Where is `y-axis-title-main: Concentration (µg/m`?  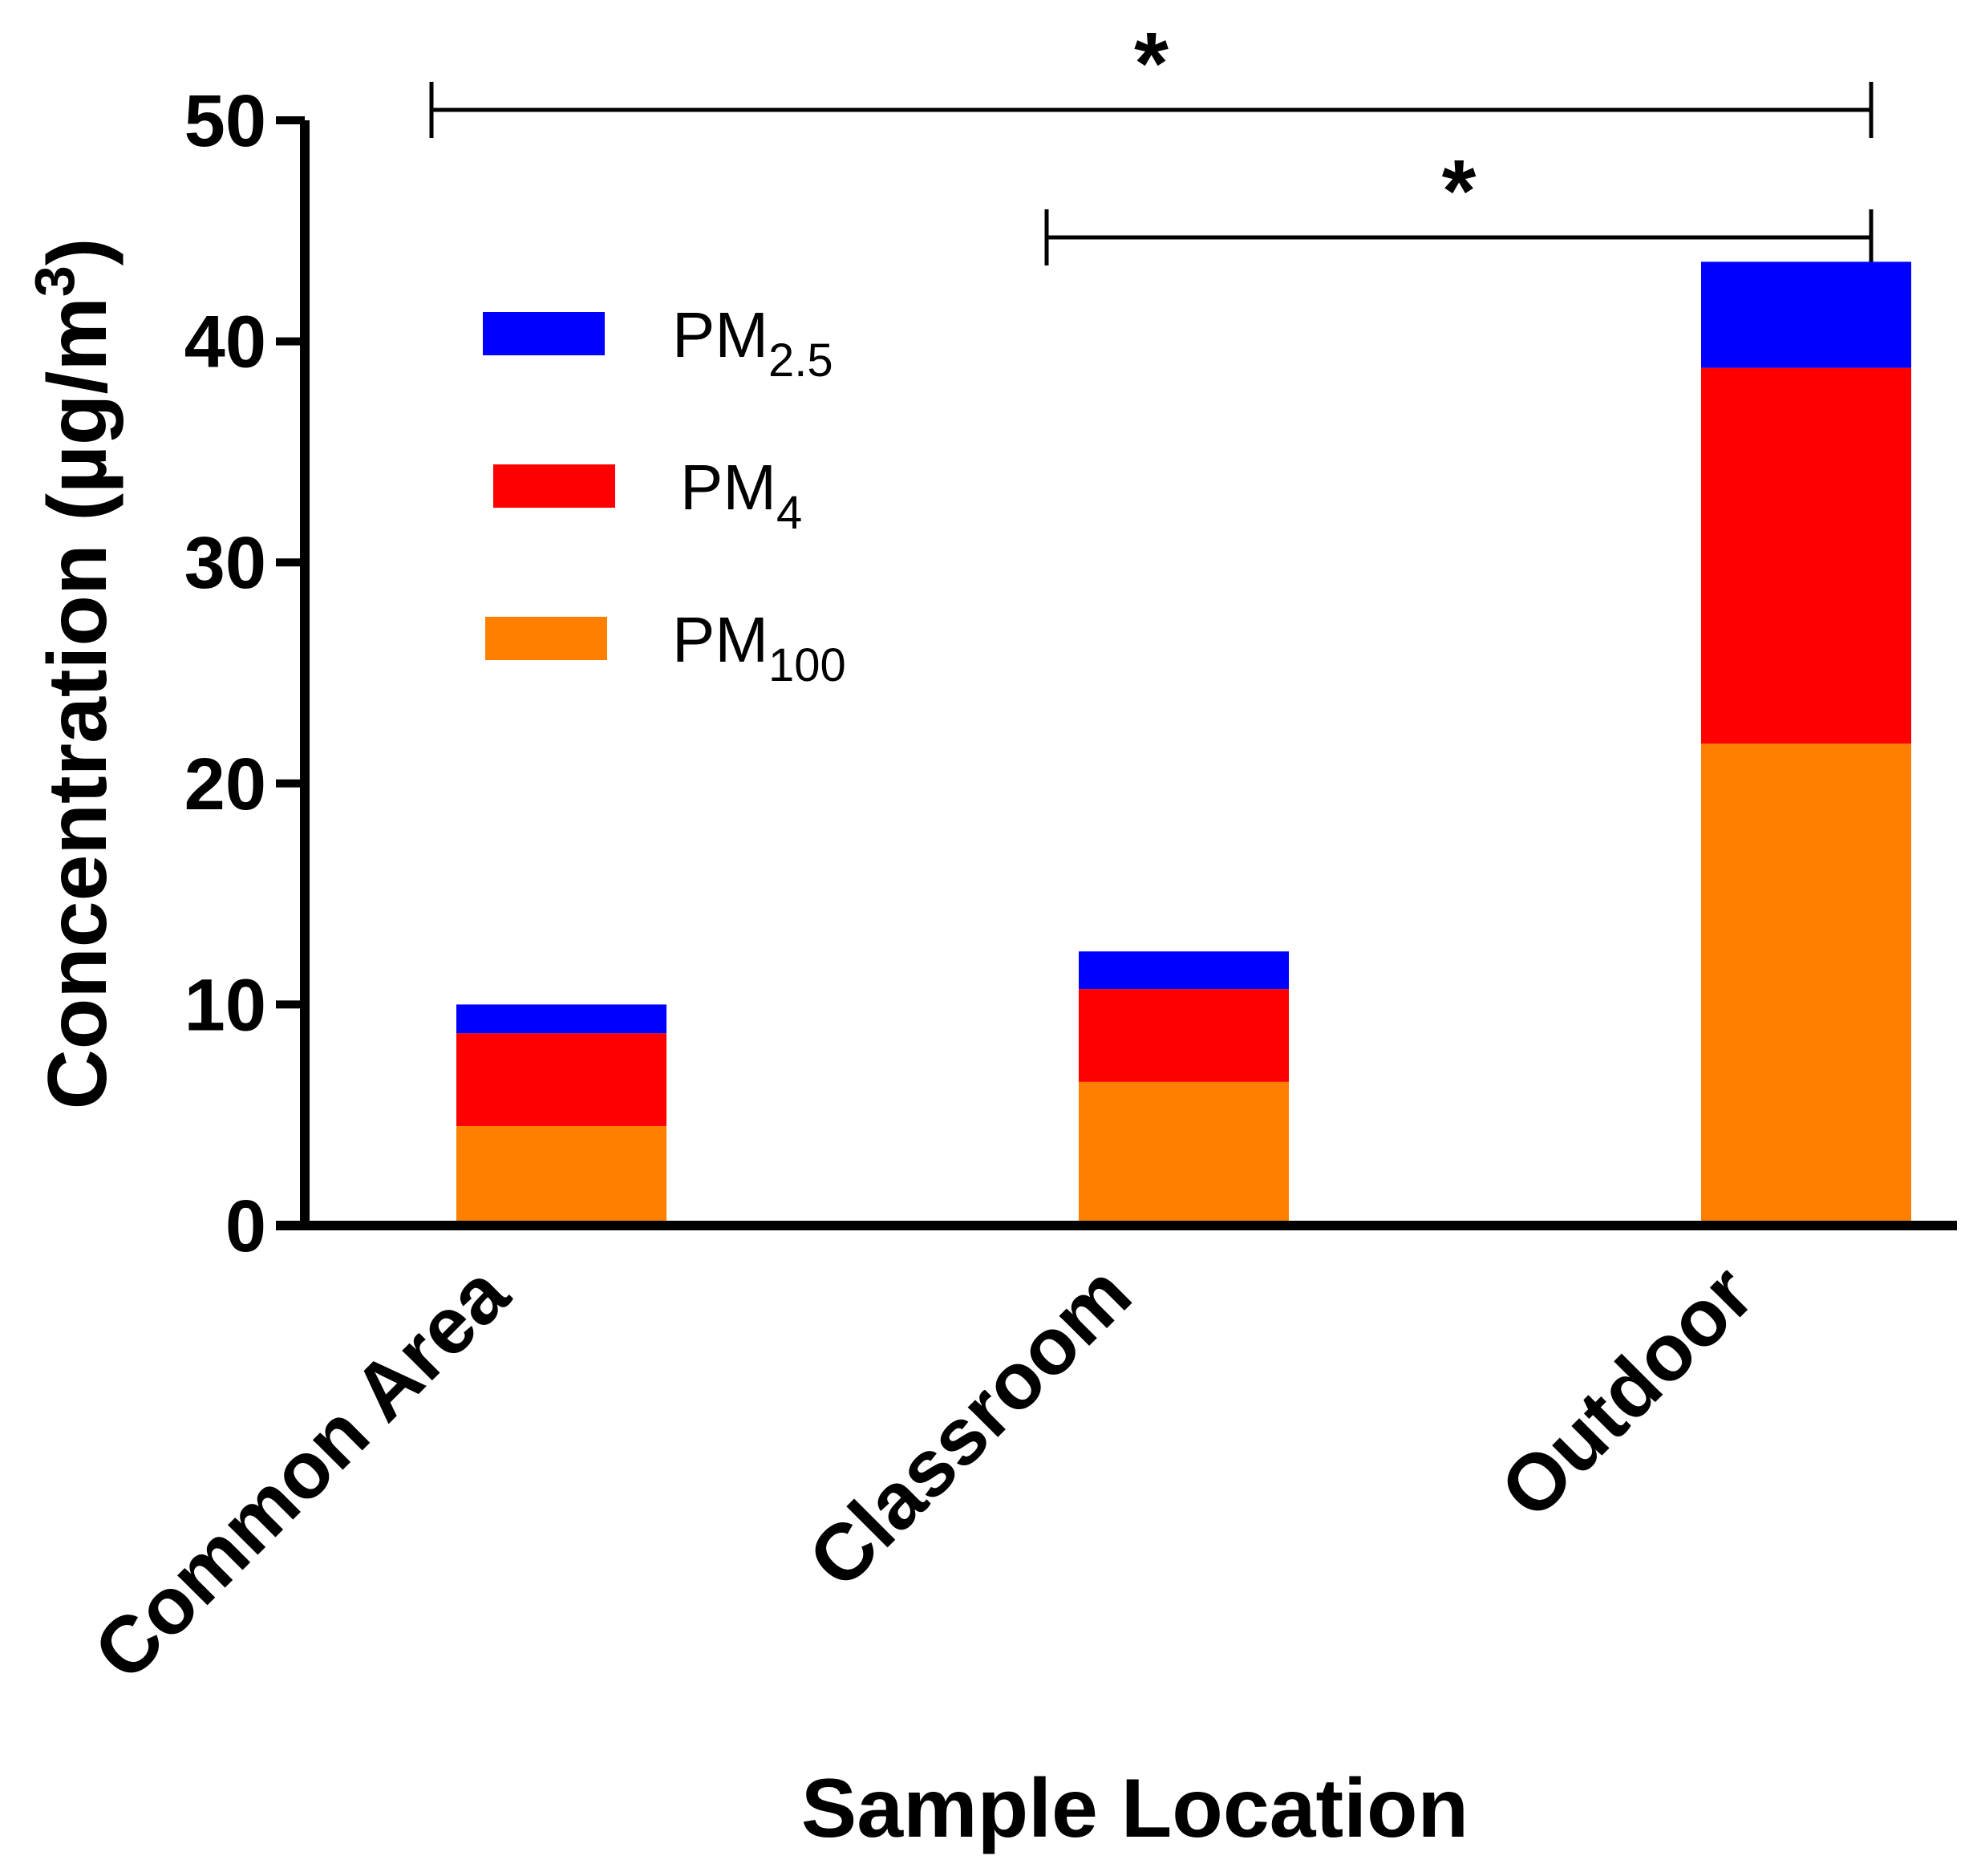
y-axis-title-main: Concentration (µg/m is located at coordinates (77, 703).